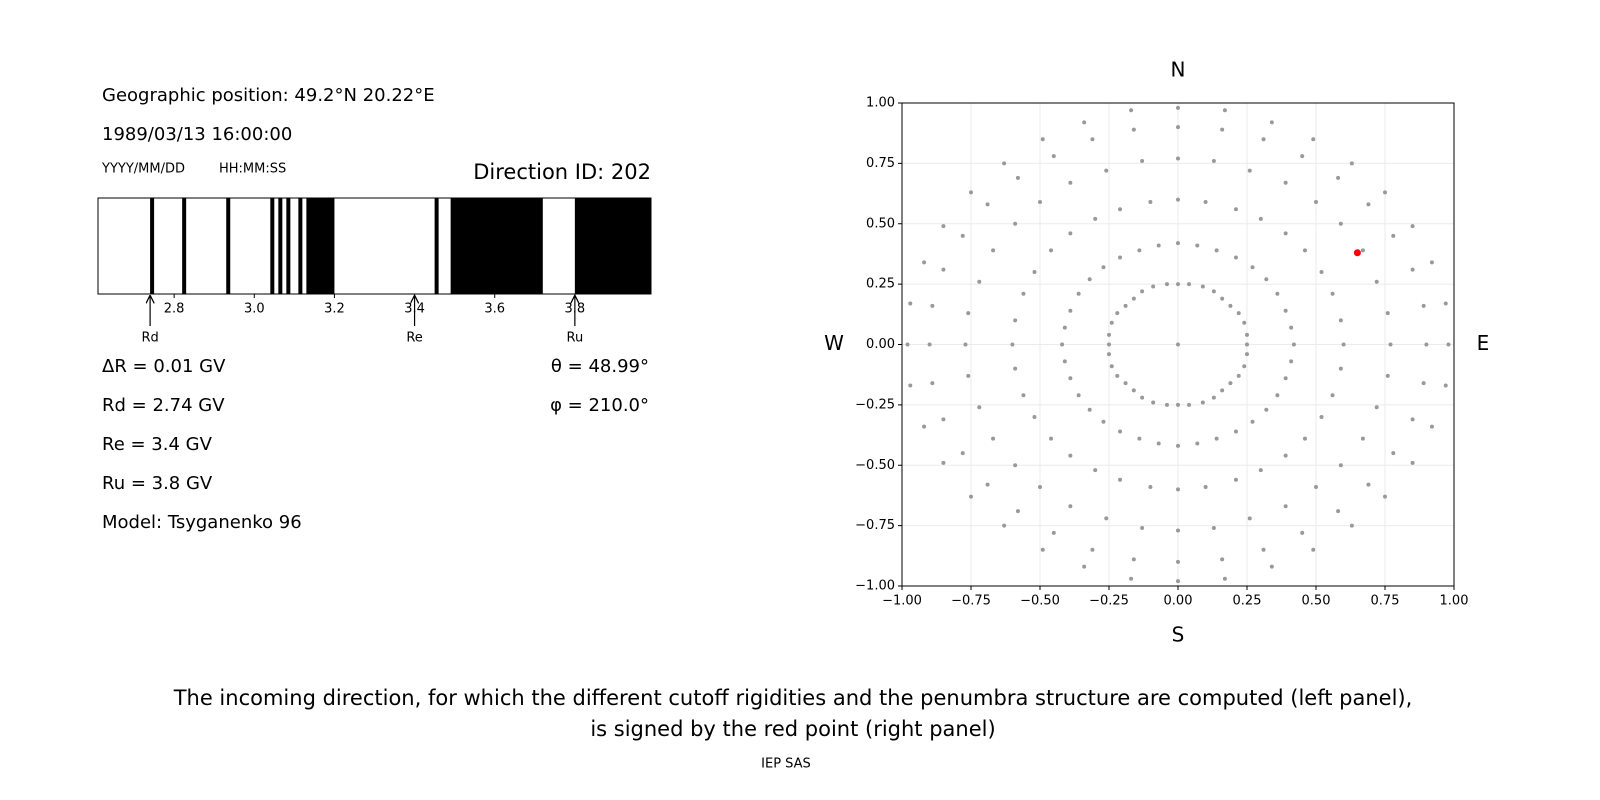 This screenshot has width=1600, height=800. Describe the element at coordinates (1316, 601) in the screenshot. I see `x-tick-label: 0.50` at that location.